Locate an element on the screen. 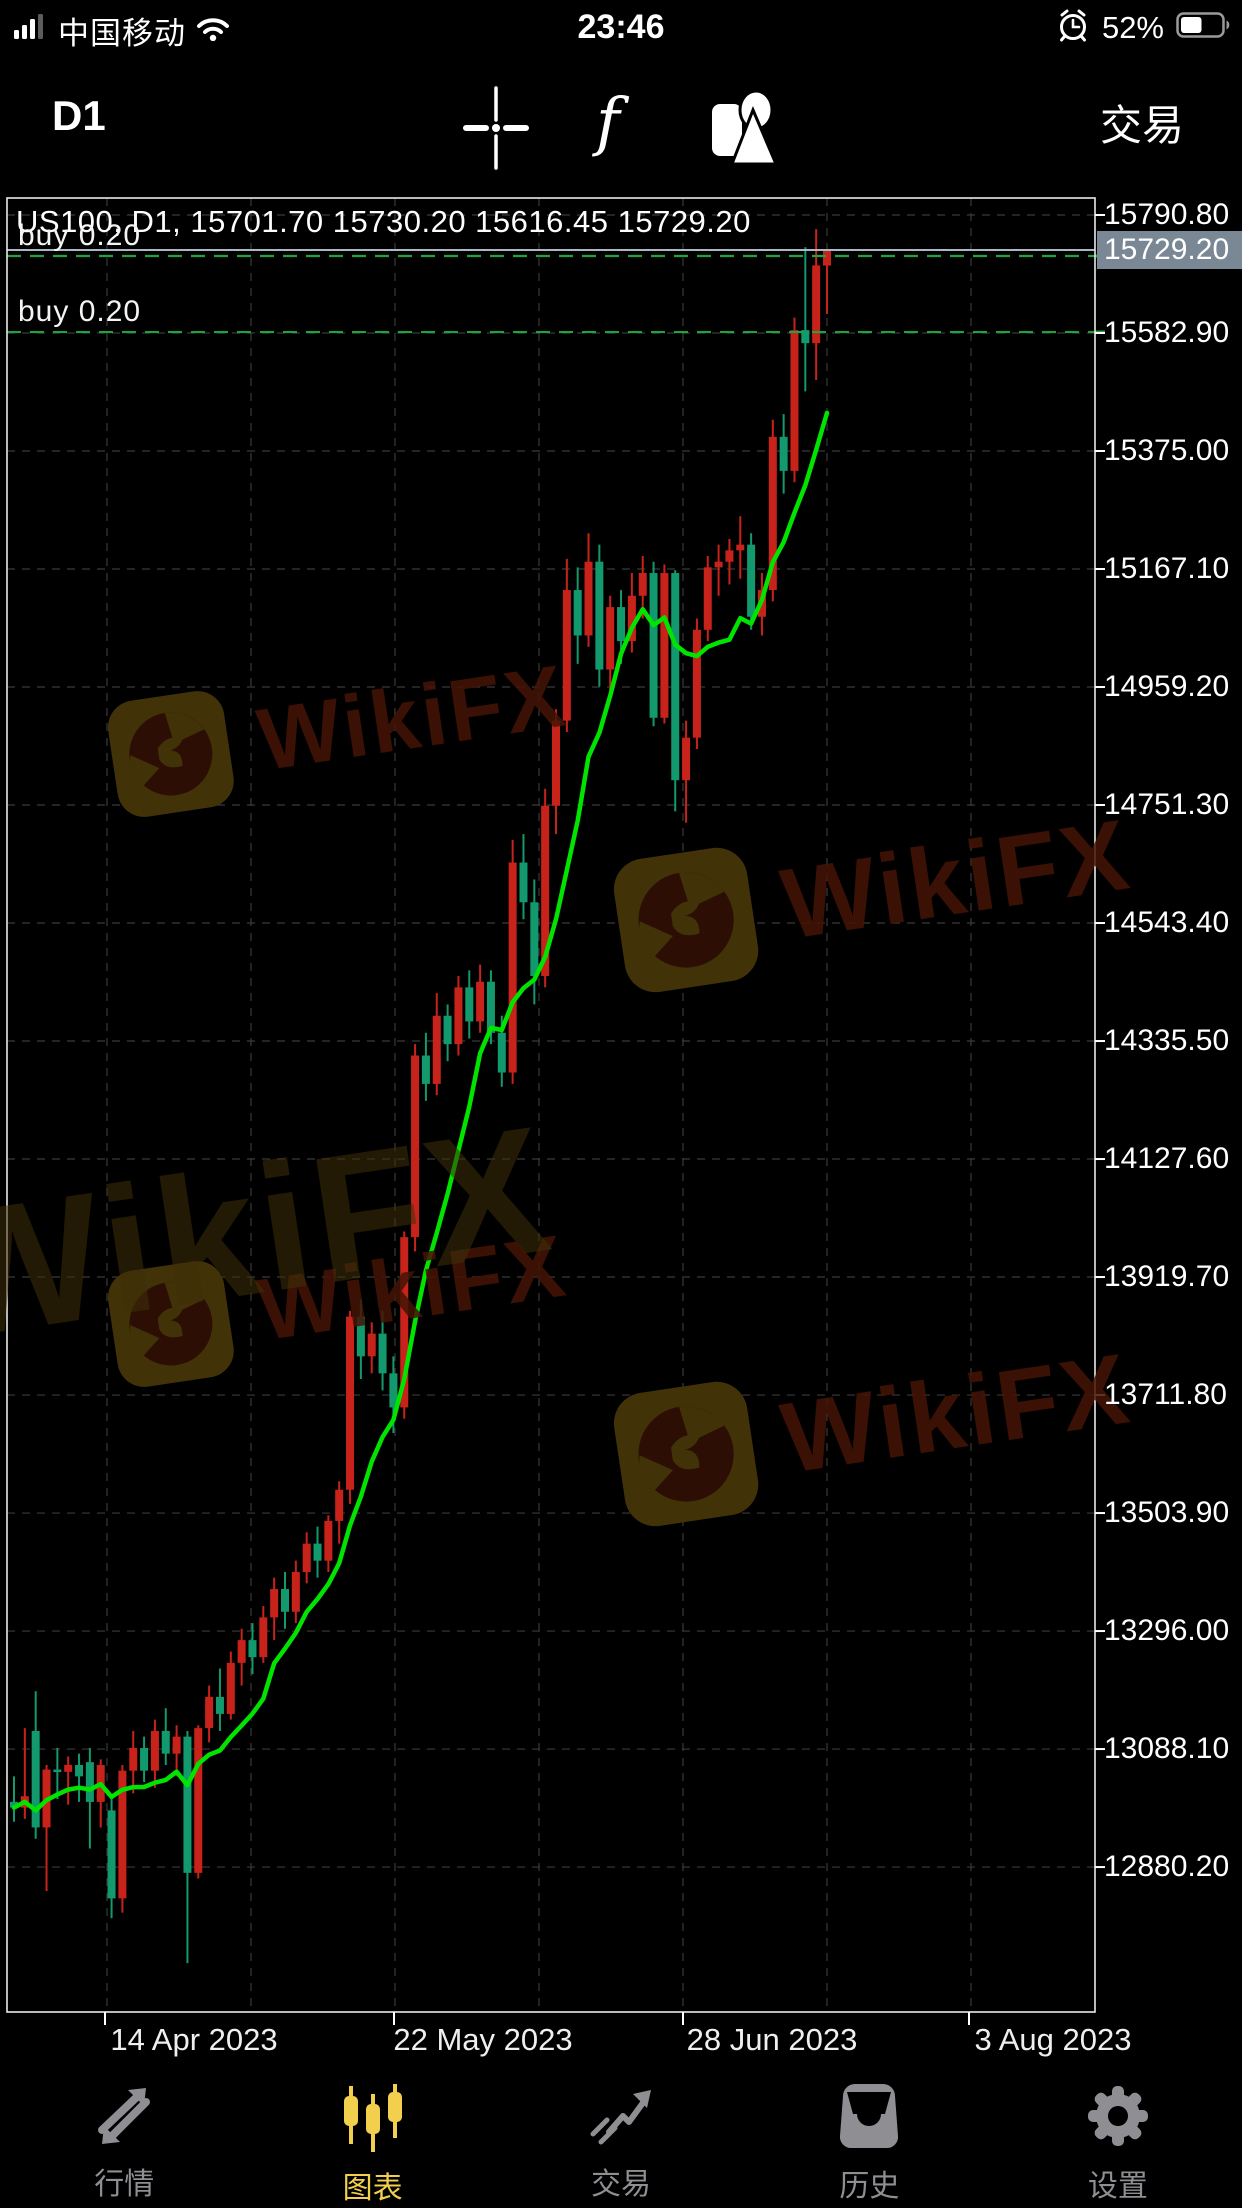 Image resolution: width=1242 pixels, height=2208 pixels. nav-item-trade: 交易 is located at coordinates (621, 2140).